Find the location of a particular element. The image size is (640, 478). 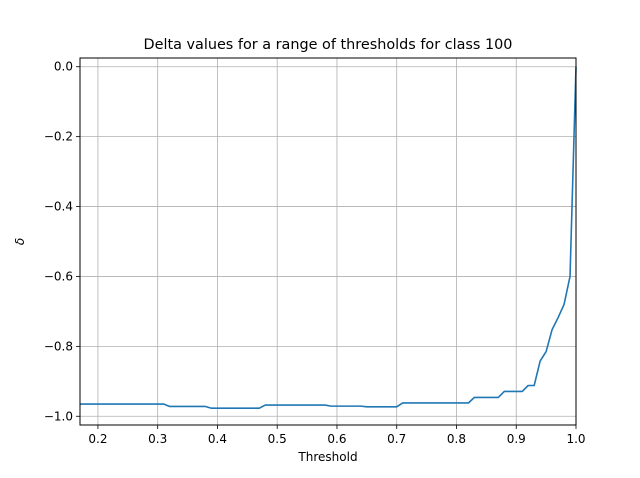

x-tick-label: 0.5 is located at coordinates (277, 439).